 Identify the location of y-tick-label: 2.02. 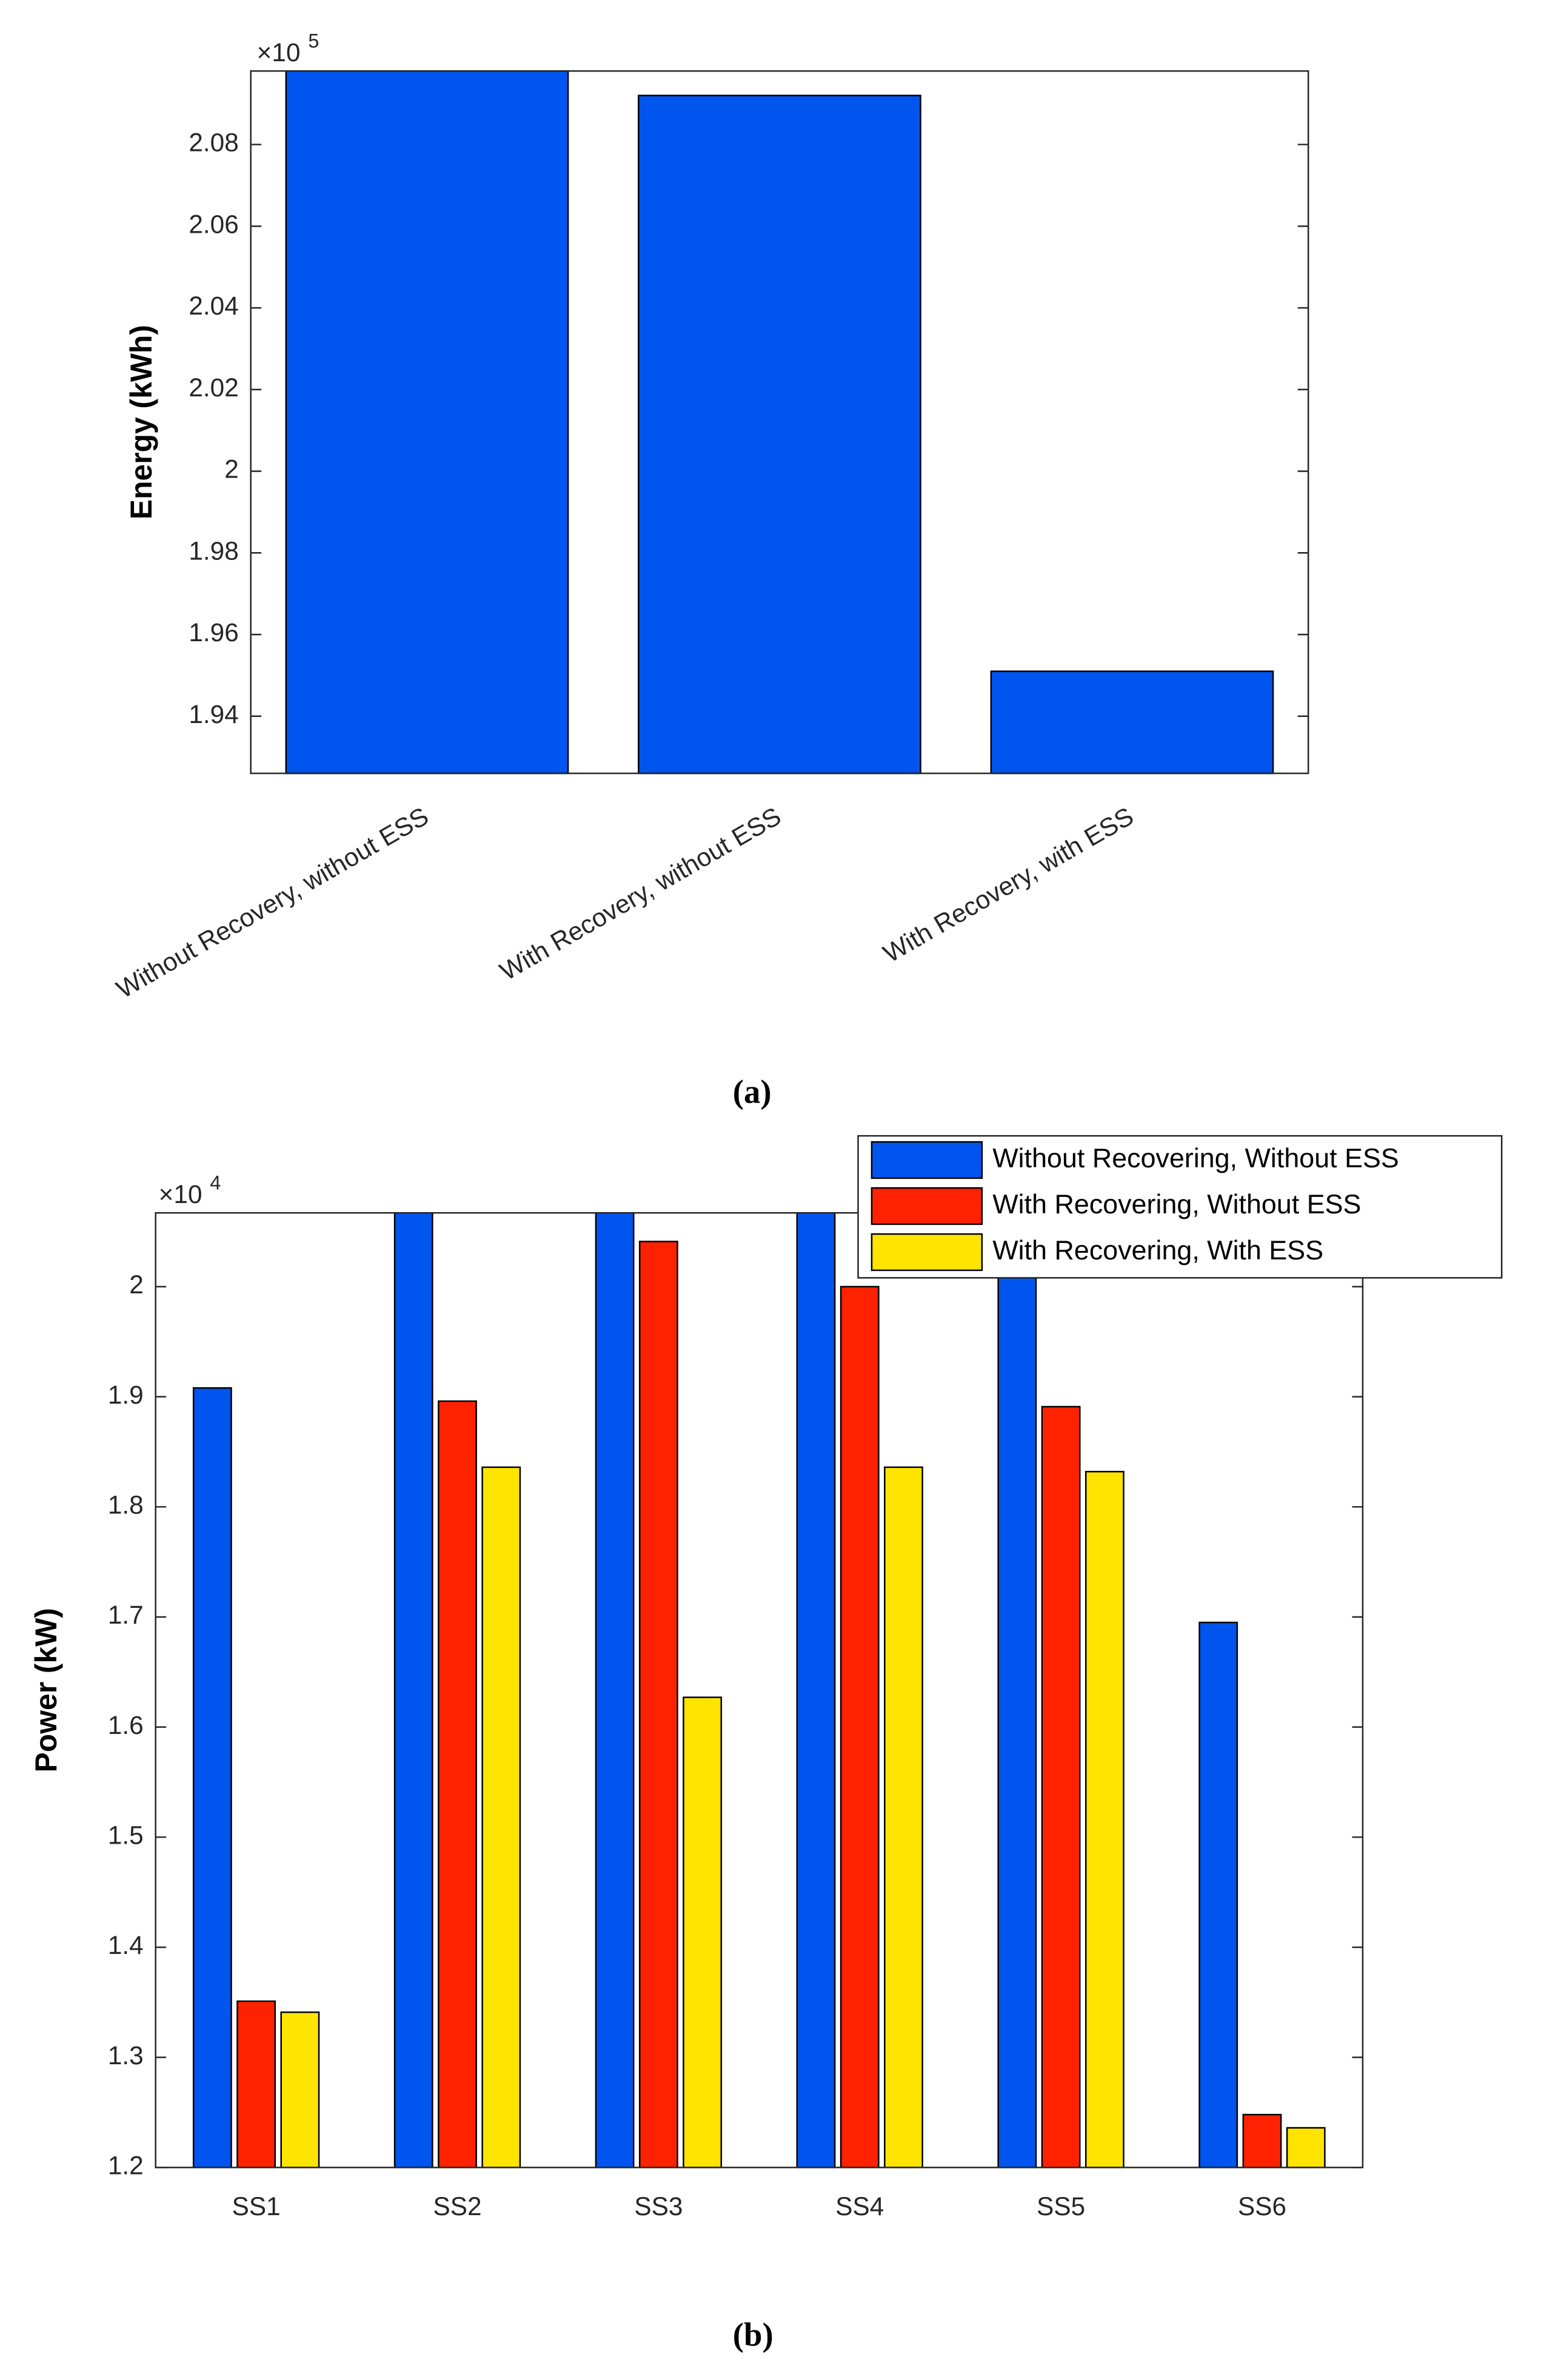
(213, 387).